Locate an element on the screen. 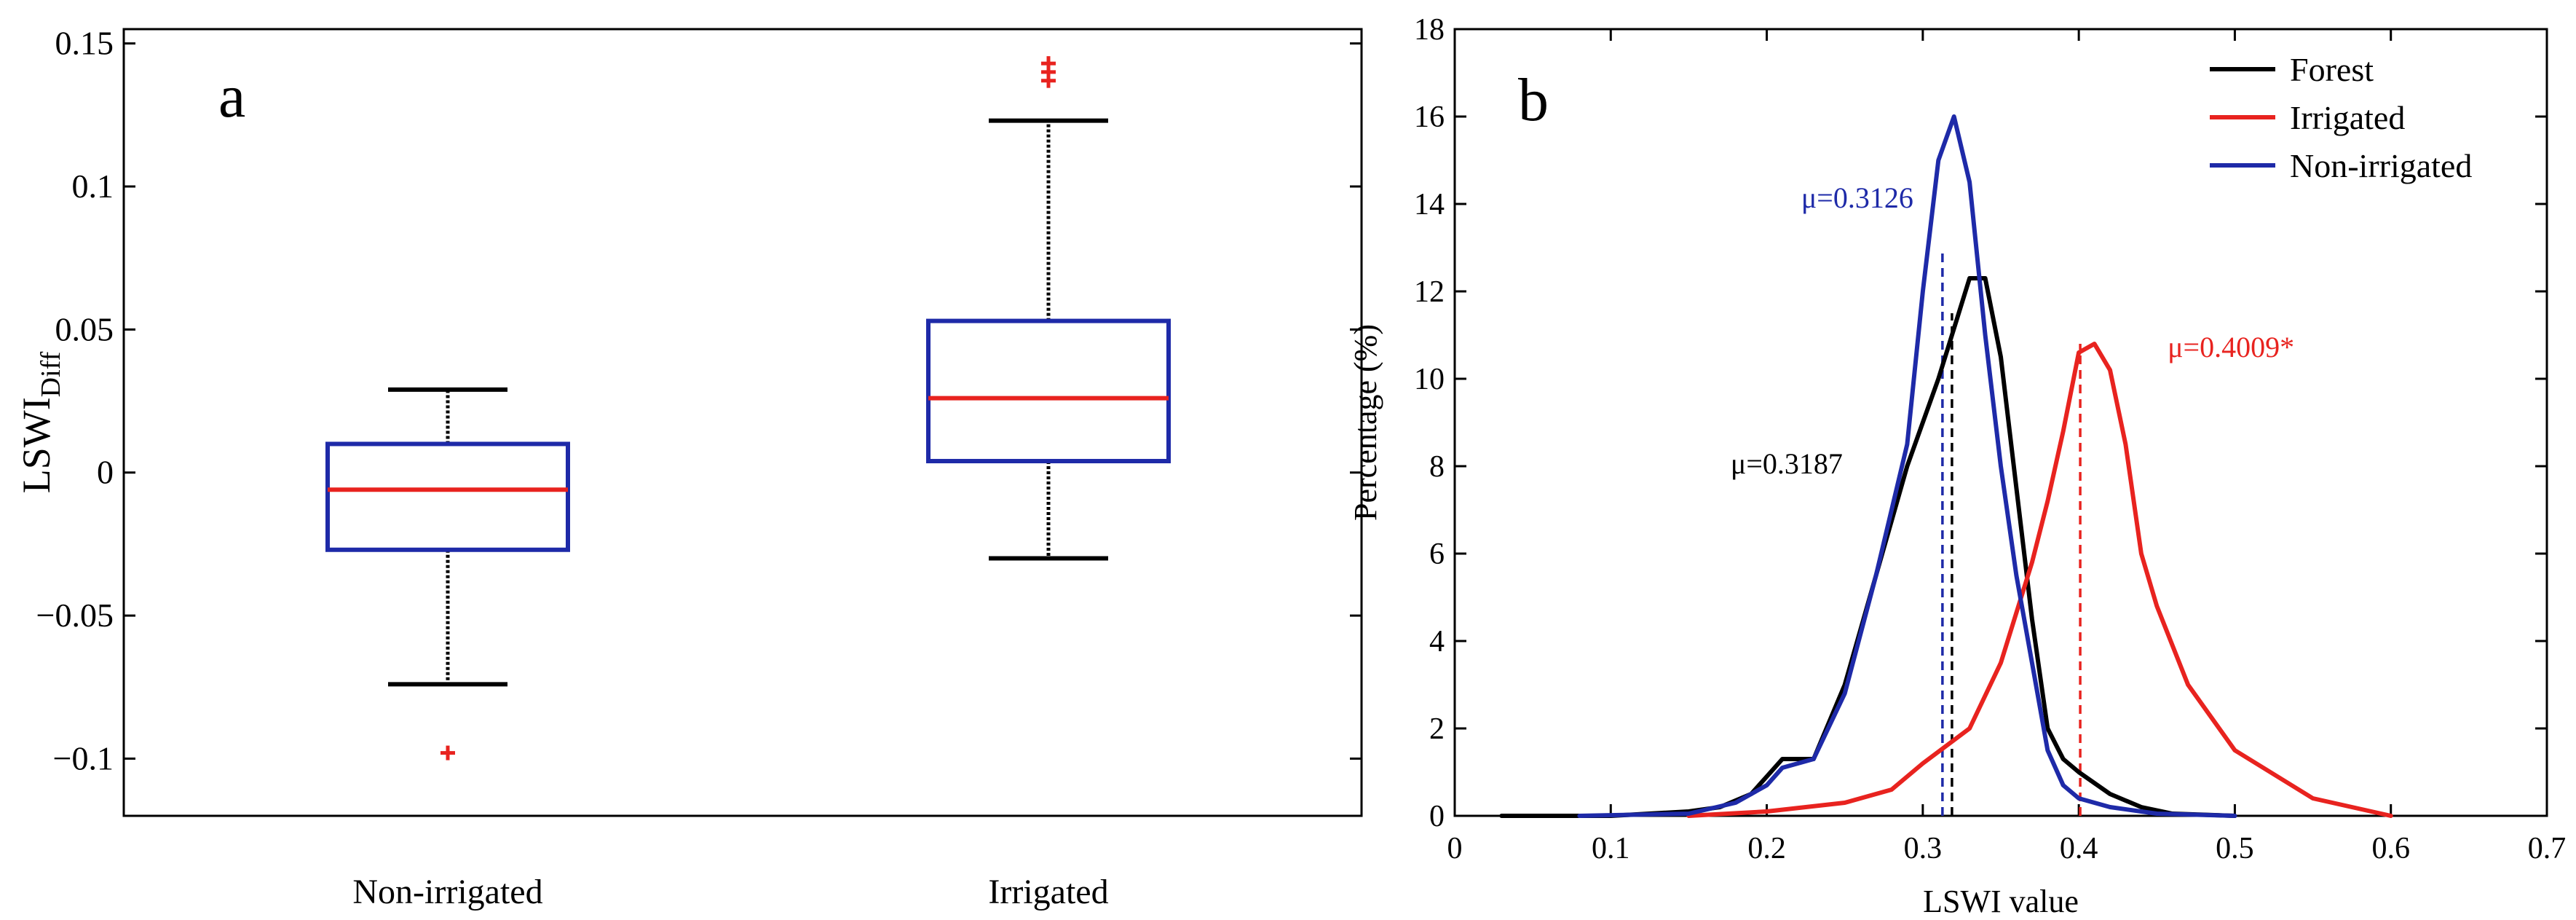 The height and width of the screenshot is (920, 2576). legend-label: Forest is located at coordinates (2332, 69).